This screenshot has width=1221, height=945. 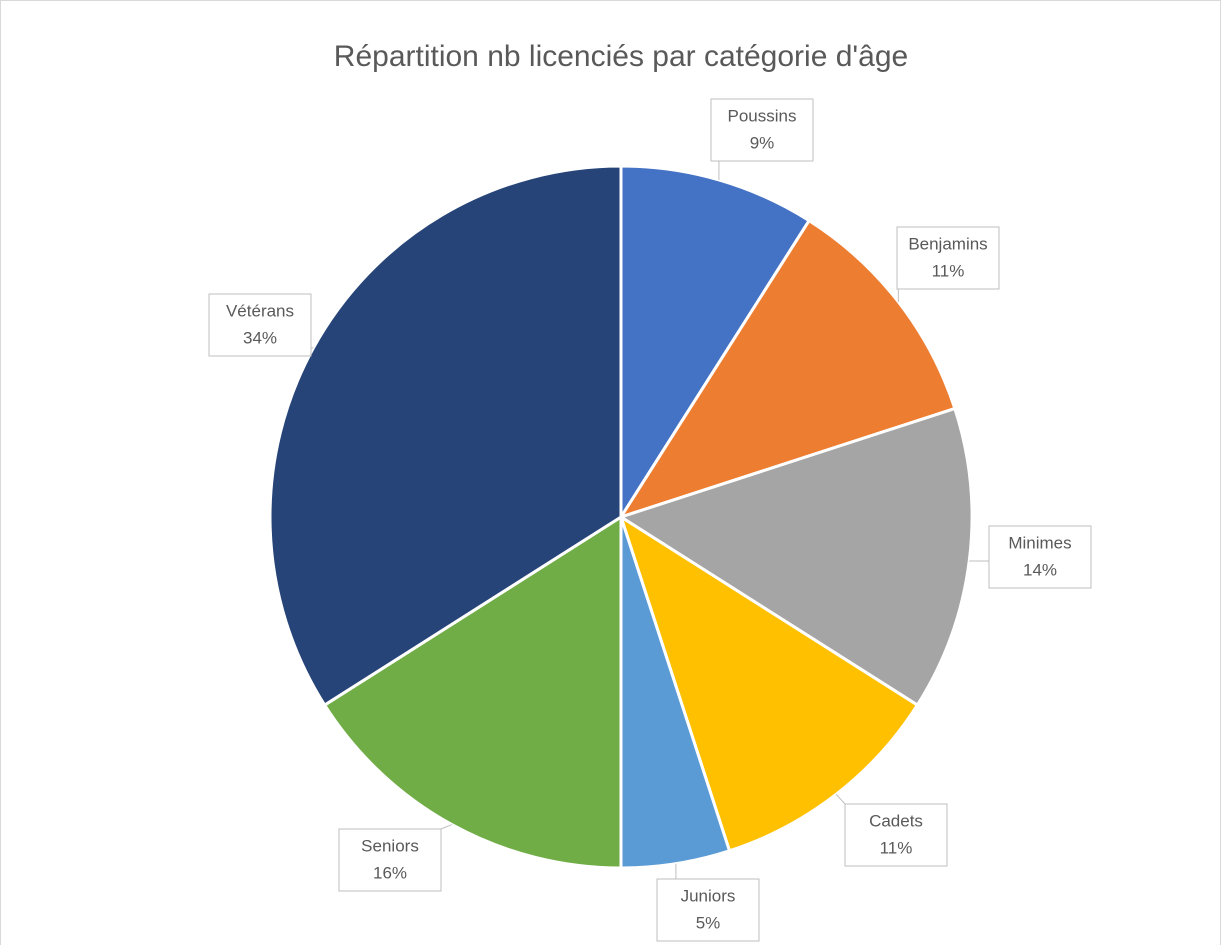 What do you see at coordinates (1040, 569) in the screenshot?
I see `label-value: 14%` at bounding box center [1040, 569].